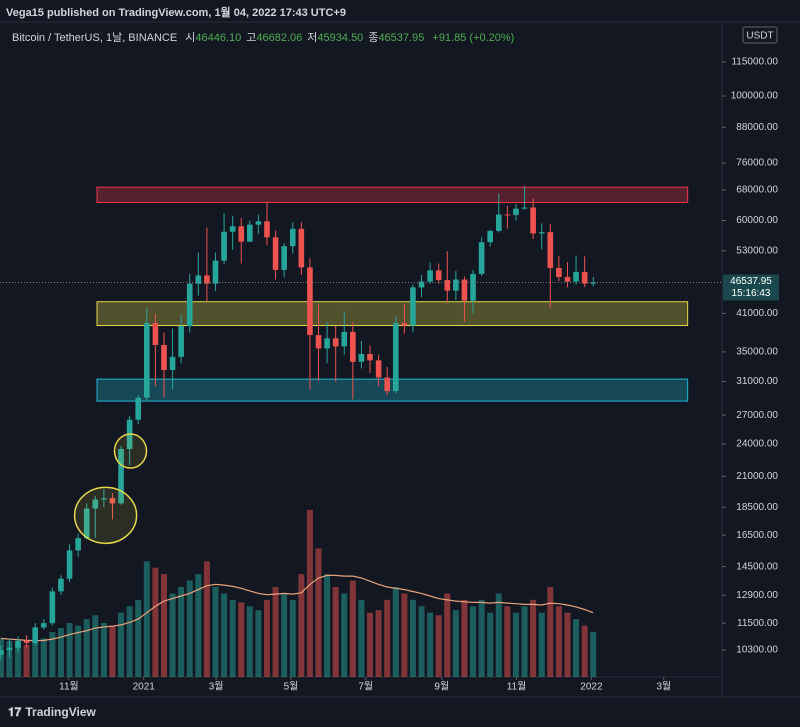 This screenshot has width=800, height=727. I want to click on y-tick-label: 88000.00, so click(757, 127).